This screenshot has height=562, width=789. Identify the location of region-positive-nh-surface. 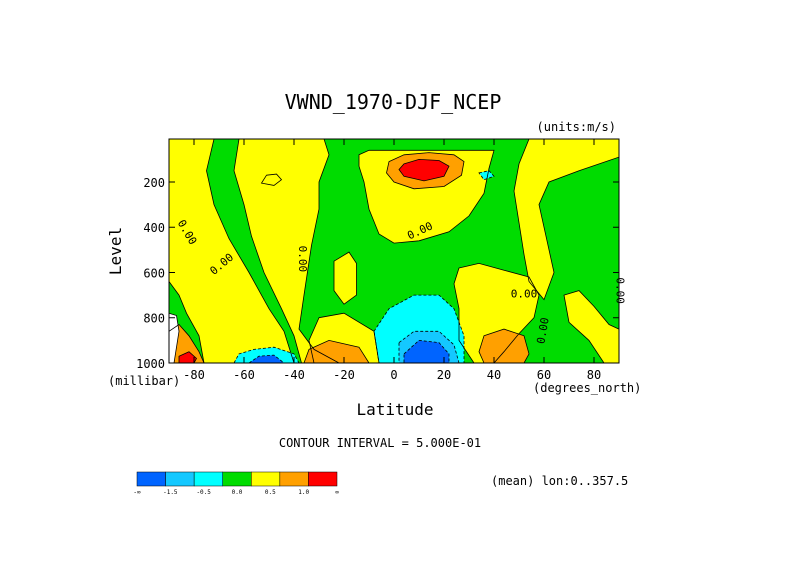
(504, 346).